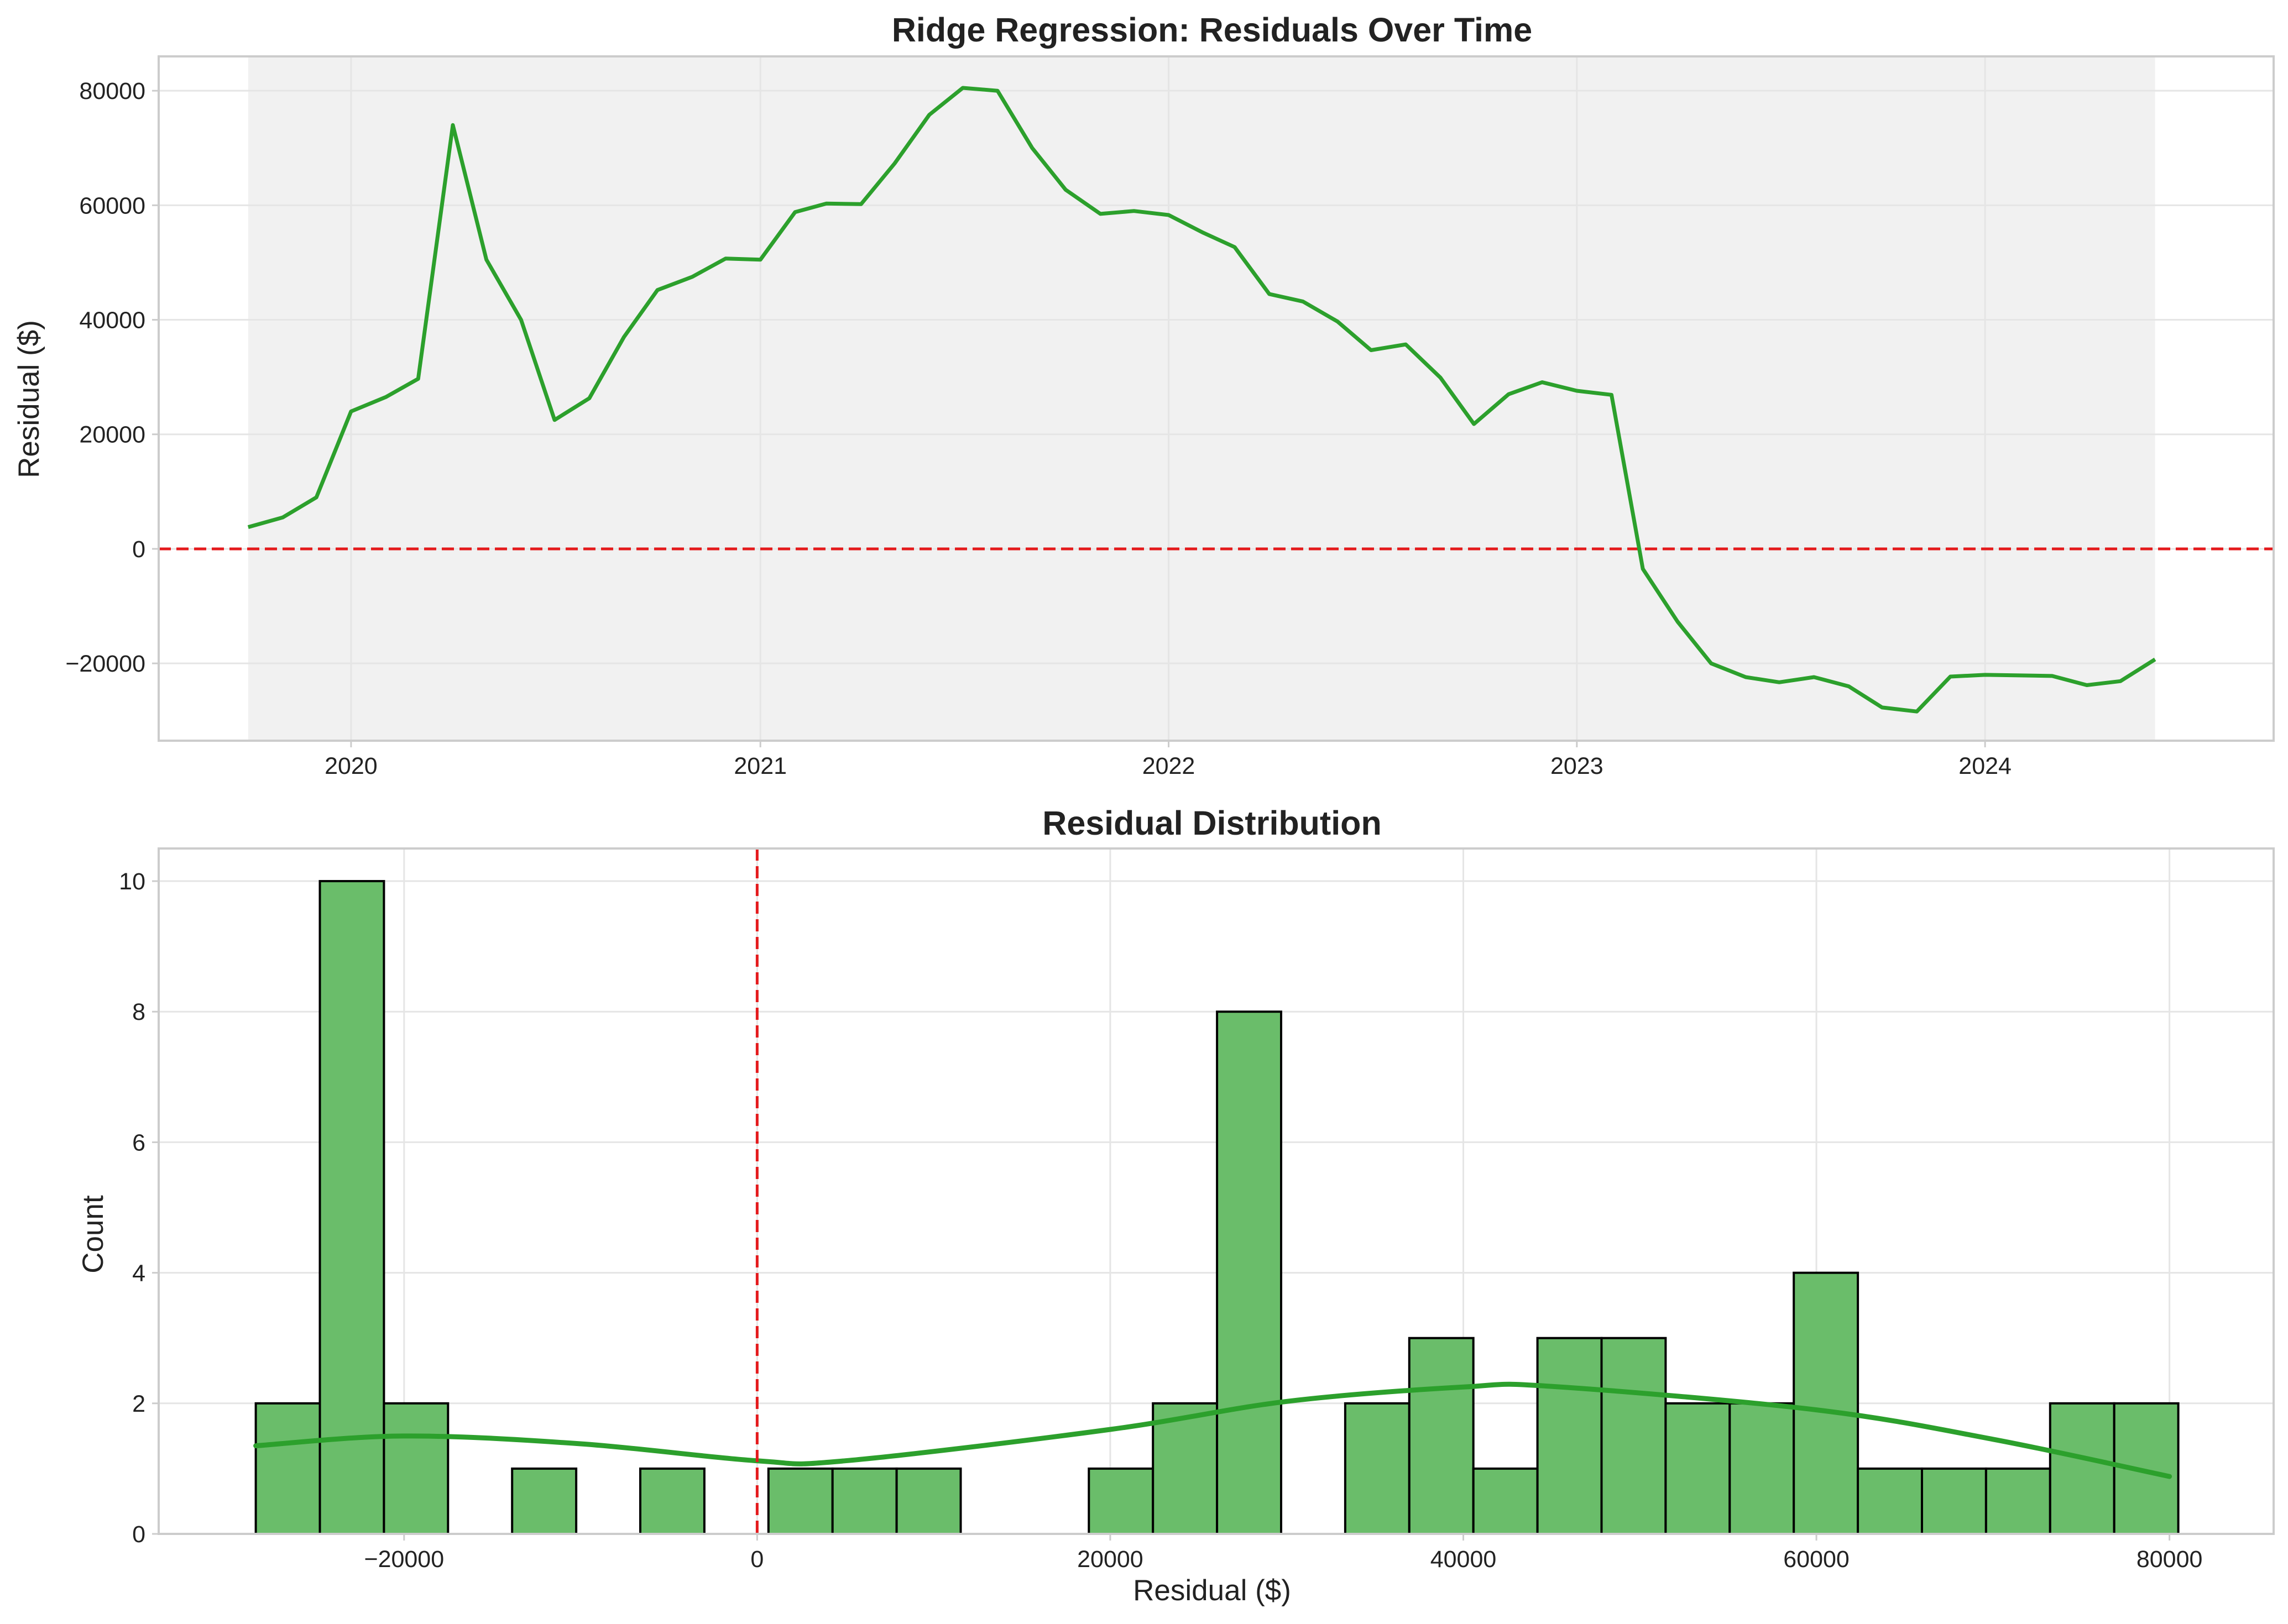 The height and width of the screenshot is (1624, 2288). I want to click on x-tick-label: 20000, so click(1110, 1559).